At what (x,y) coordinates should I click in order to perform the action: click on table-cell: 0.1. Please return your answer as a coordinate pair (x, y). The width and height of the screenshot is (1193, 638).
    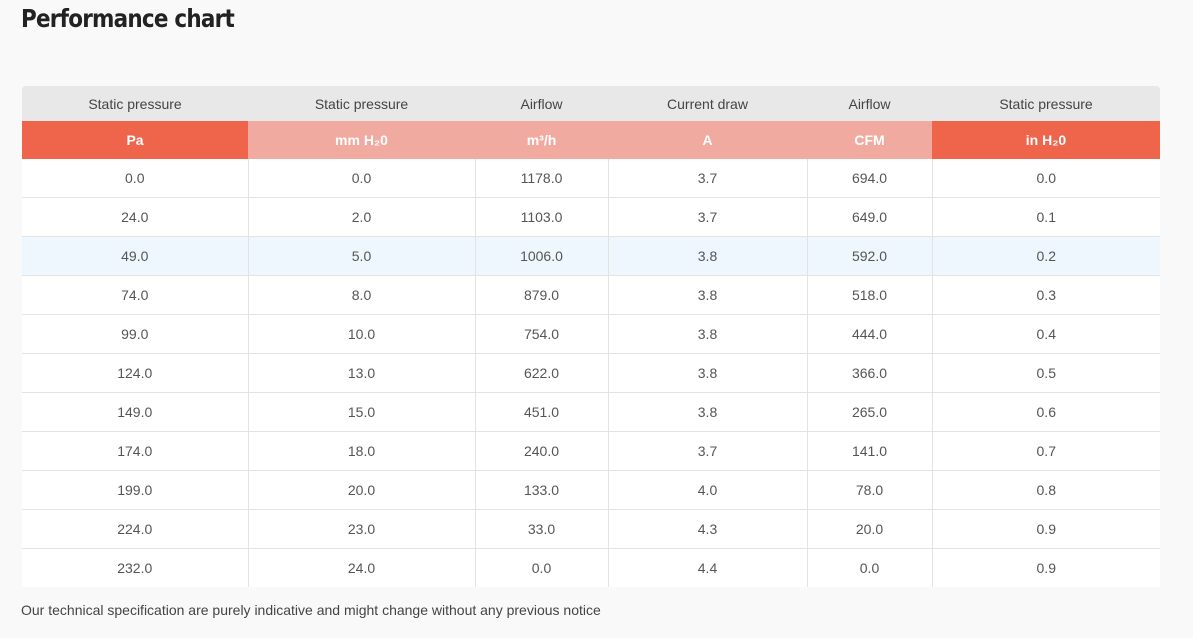
    Looking at the image, I should click on (1046, 217).